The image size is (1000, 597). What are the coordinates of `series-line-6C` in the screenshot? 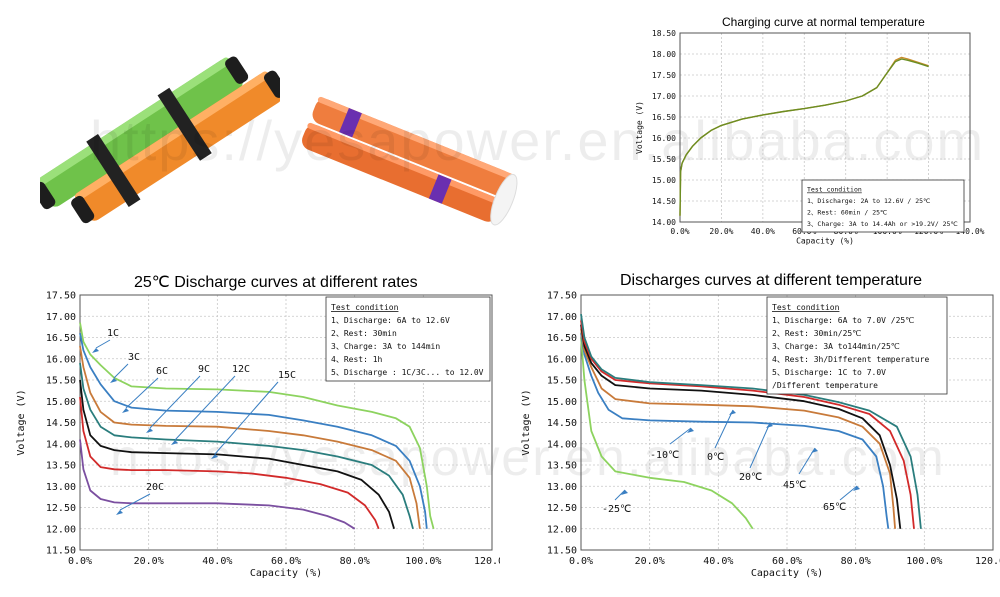 It's located at (250, 437).